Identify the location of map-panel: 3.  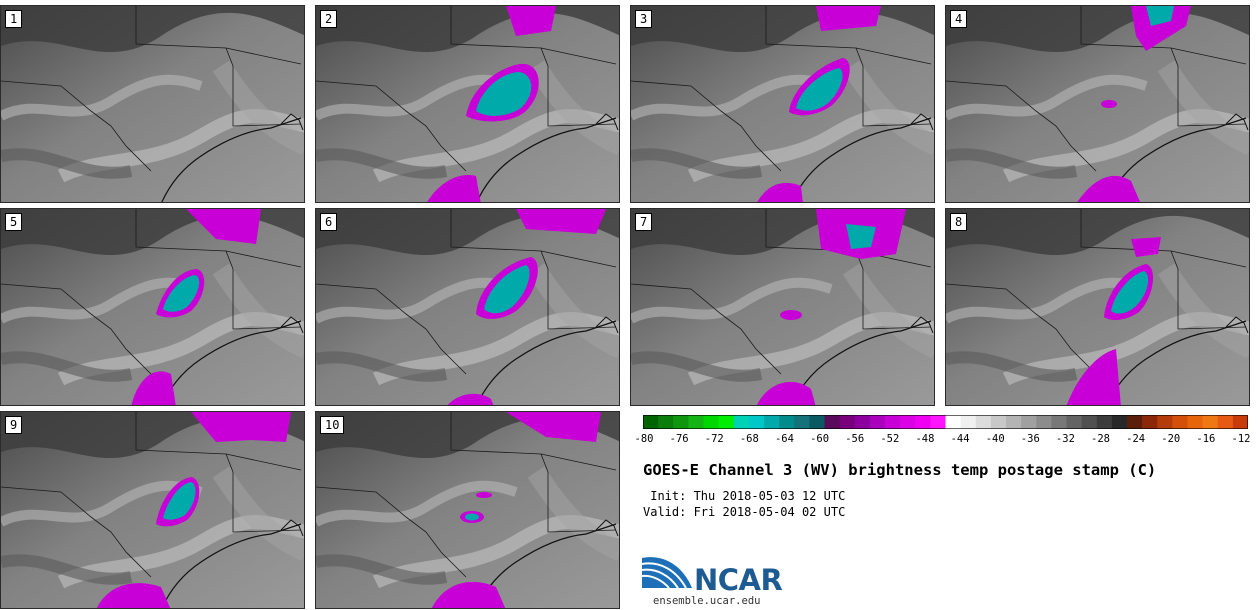
(782, 104).